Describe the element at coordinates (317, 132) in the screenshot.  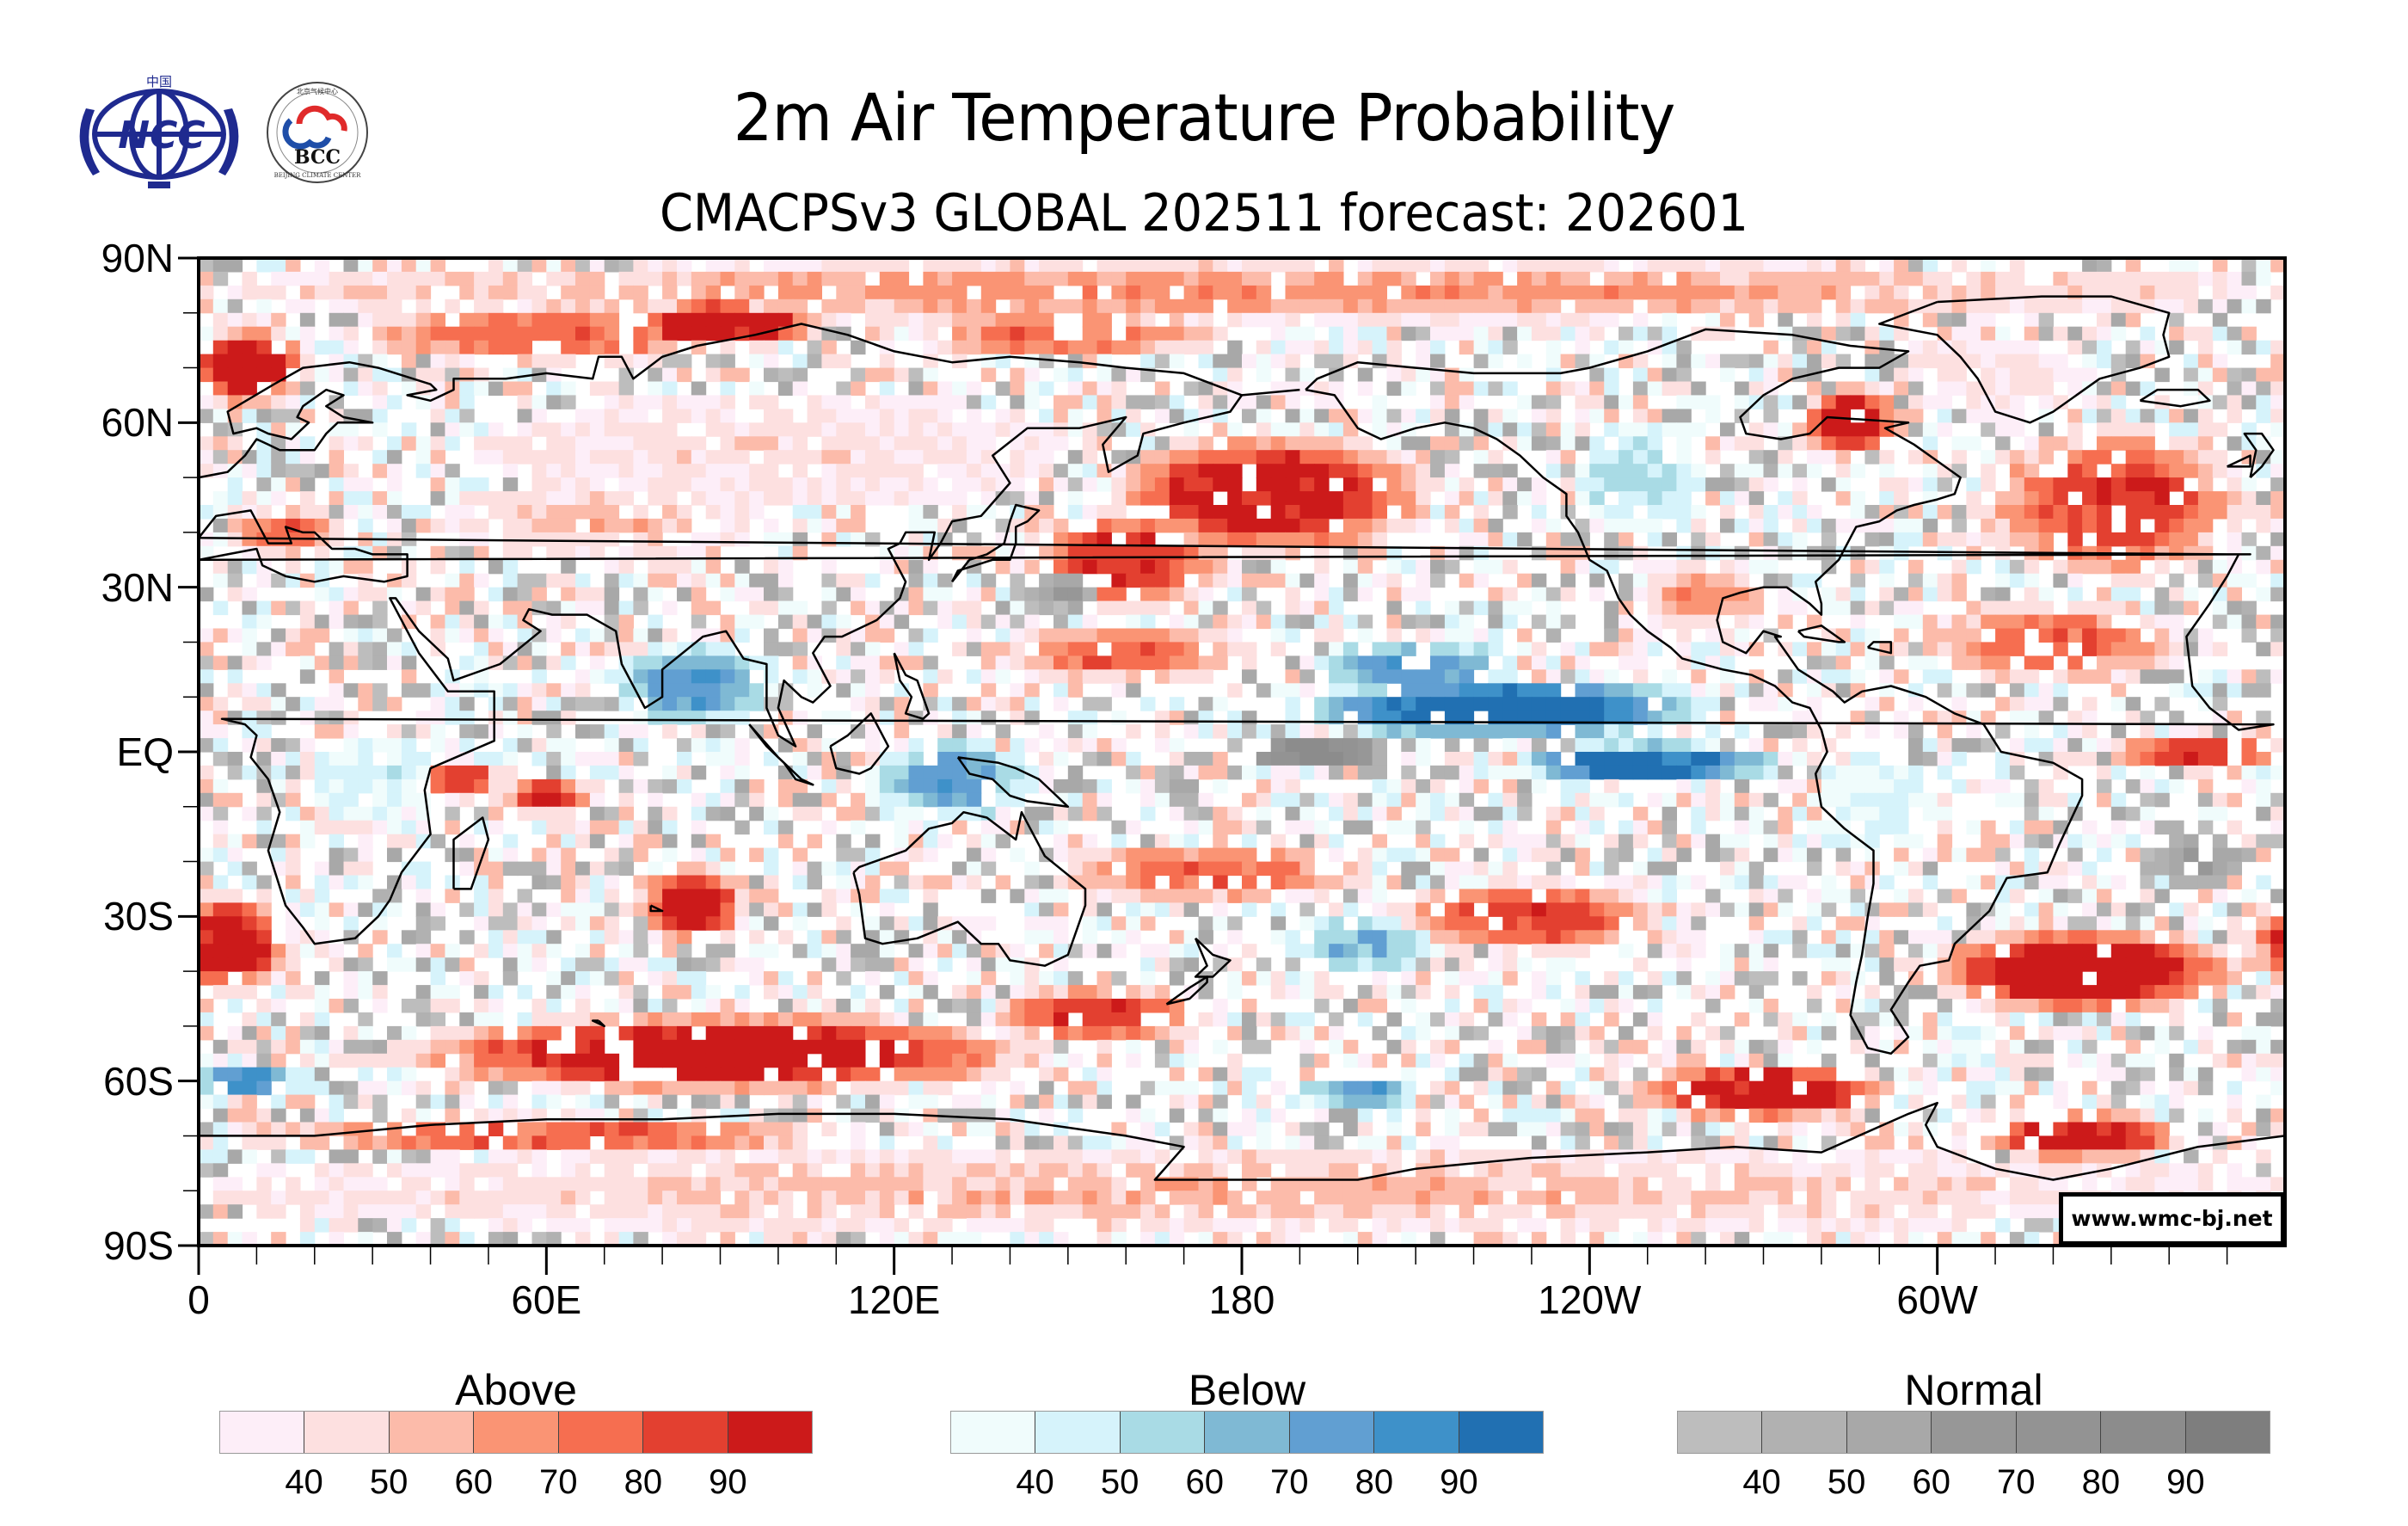
I see `bcc-logo-icon: BCC 北京气候中心 BEIJING CLIMATE CENTER` at that location.